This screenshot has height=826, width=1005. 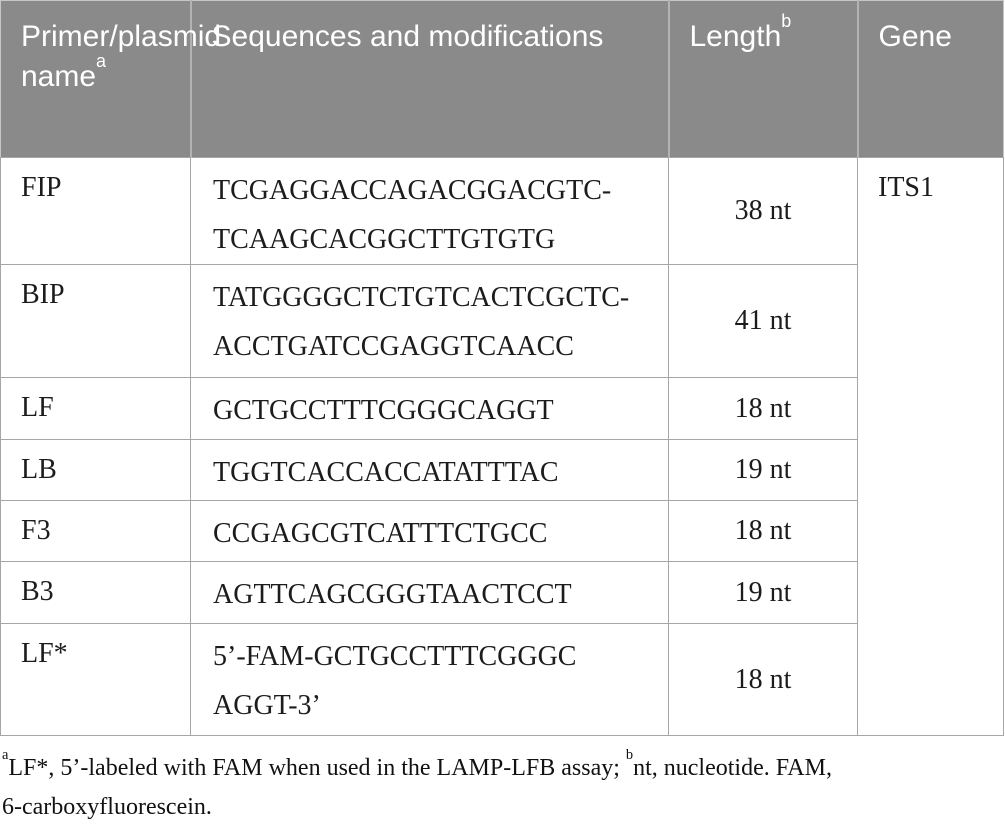 What do you see at coordinates (395, 656) in the screenshot?
I see `sequence-line: 5’-FAM-GCTGCCTTTCGGGC` at bounding box center [395, 656].